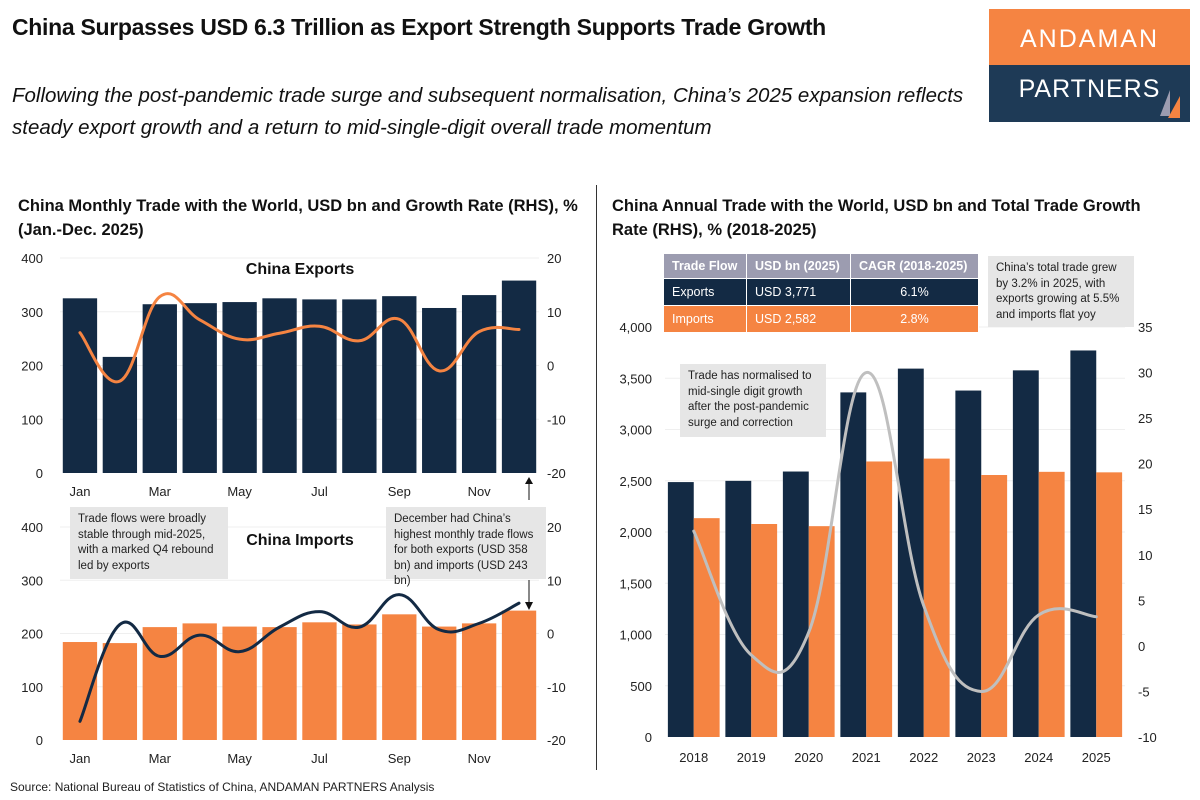 Image resolution: width=1200 pixels, height=800 pixels. I want to click on table-header: USD bn (2025), so click(798, 266).